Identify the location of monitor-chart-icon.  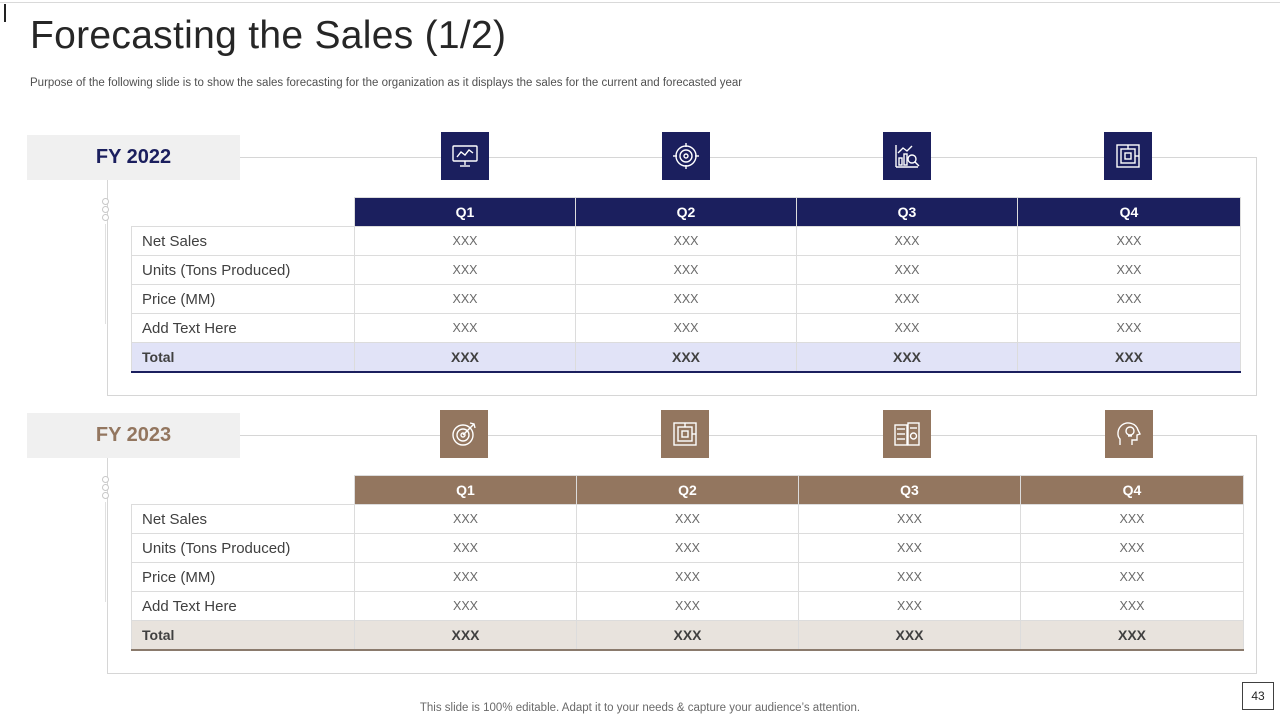
(465, 156).